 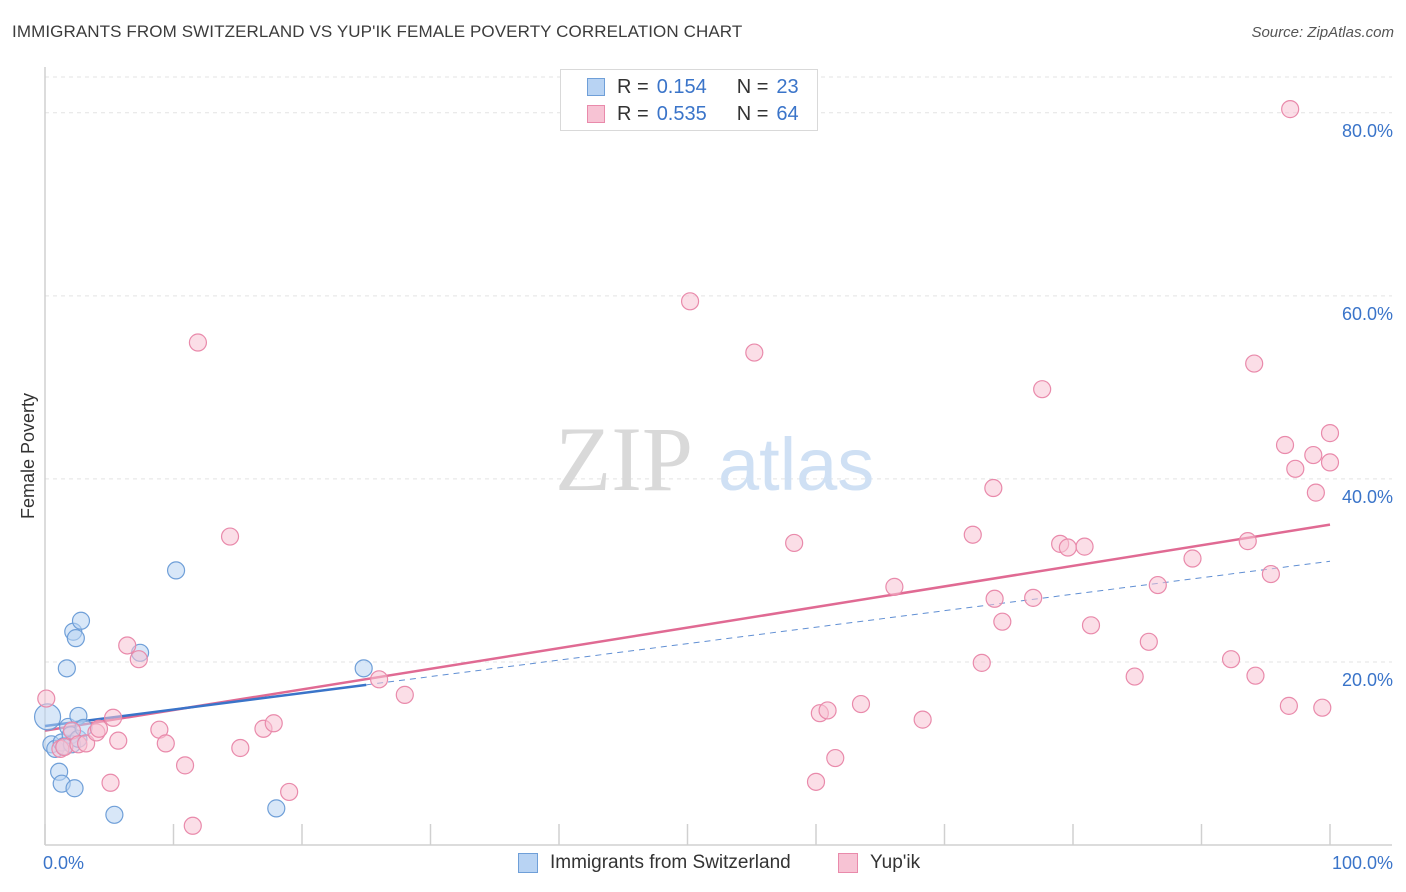 What do you see at coordinates (1367, 131) in the screenshot?
I see `y-tick-label: 80.0%` at bounding box center [1367, 131].